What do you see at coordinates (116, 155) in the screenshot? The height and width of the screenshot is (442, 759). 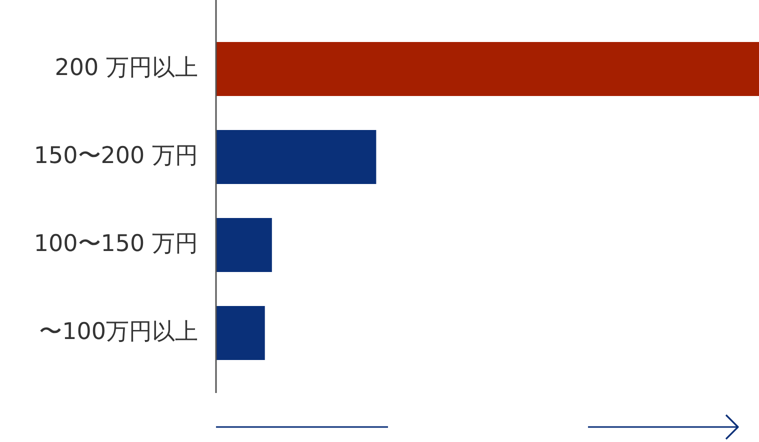 I see `y-tick-label: 150〜200 万円` at bounding box center [116, 155].